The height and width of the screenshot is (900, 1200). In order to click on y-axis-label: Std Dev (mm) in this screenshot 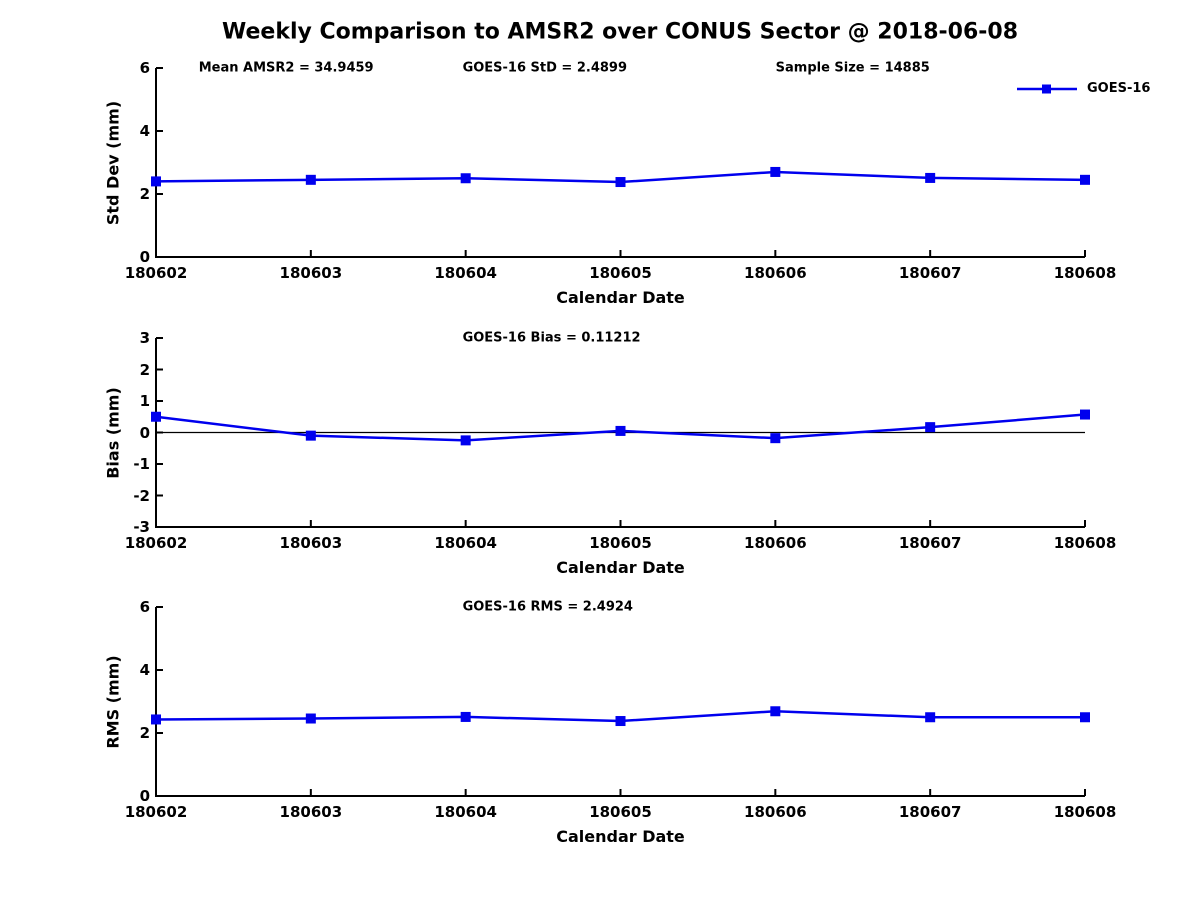, I will do `click(113, 162)`.